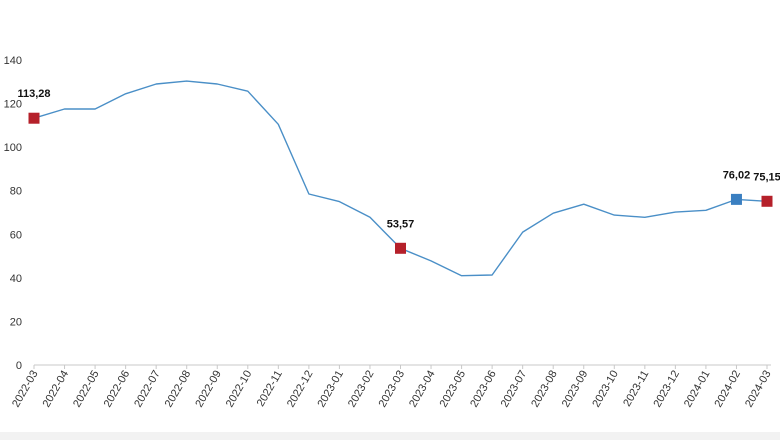 Image resolution: width=780 pixels, height=445 pixels. I want to click on y-tick-label: 100, so click(13, 148).